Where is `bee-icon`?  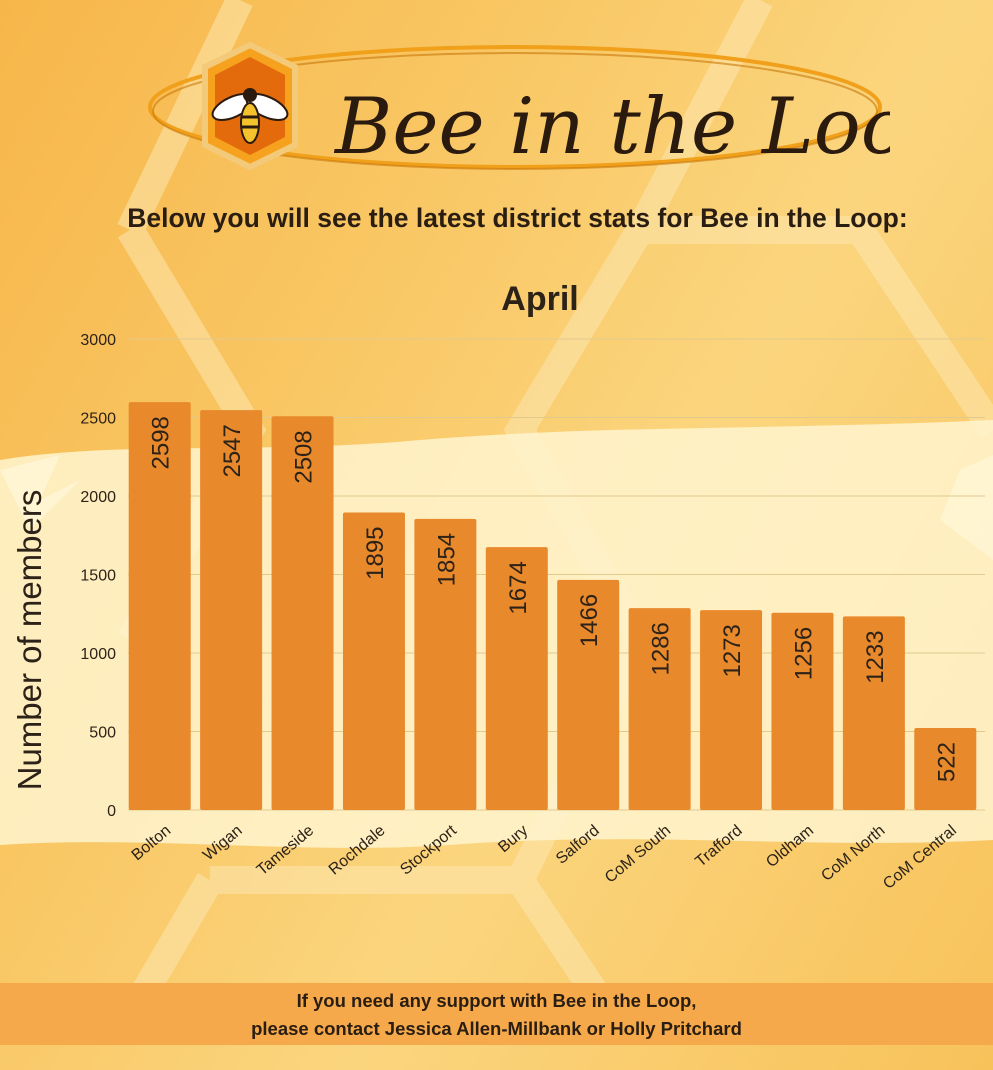
bee-icon is located at coordinates (250, 106).